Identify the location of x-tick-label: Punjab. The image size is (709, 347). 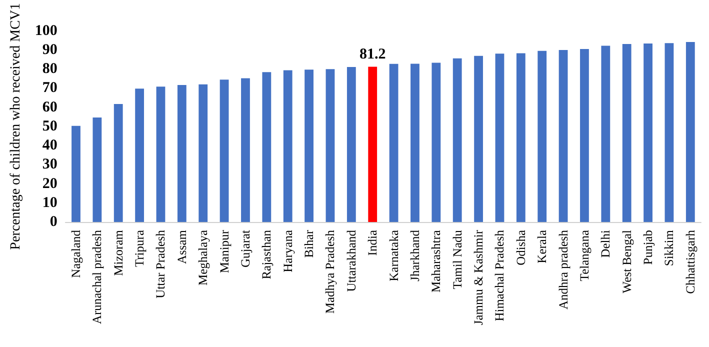
(648, 247).